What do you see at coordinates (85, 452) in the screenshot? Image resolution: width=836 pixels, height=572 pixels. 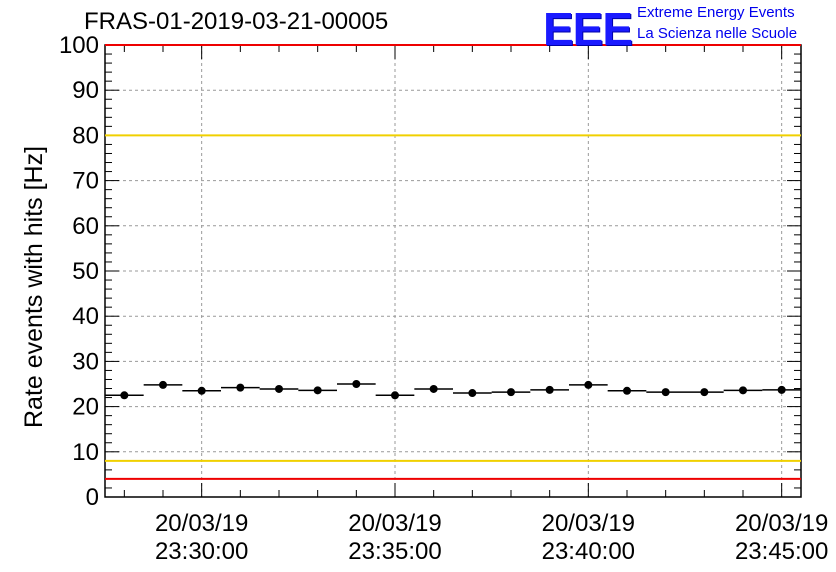 I see `y-tick-label: 10` at bounding box center [85, 452].